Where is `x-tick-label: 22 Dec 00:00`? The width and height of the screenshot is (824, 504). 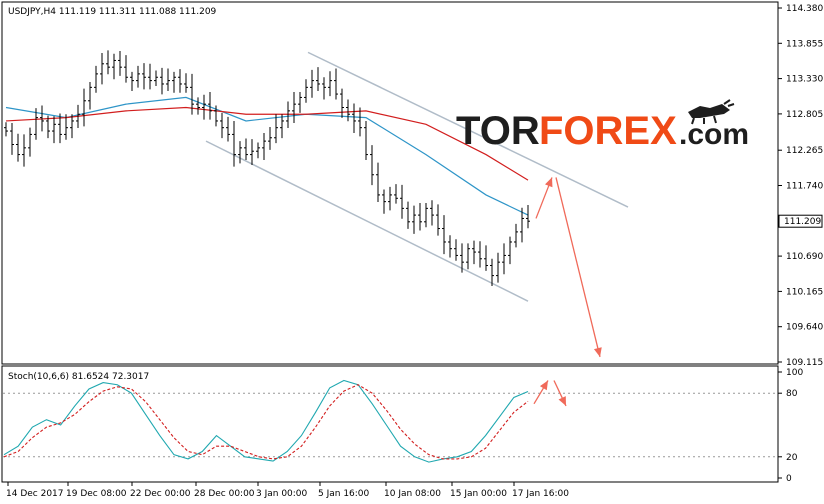 x-tick-label: 22 Dec 00:00 is located at coordinates (160, 494).